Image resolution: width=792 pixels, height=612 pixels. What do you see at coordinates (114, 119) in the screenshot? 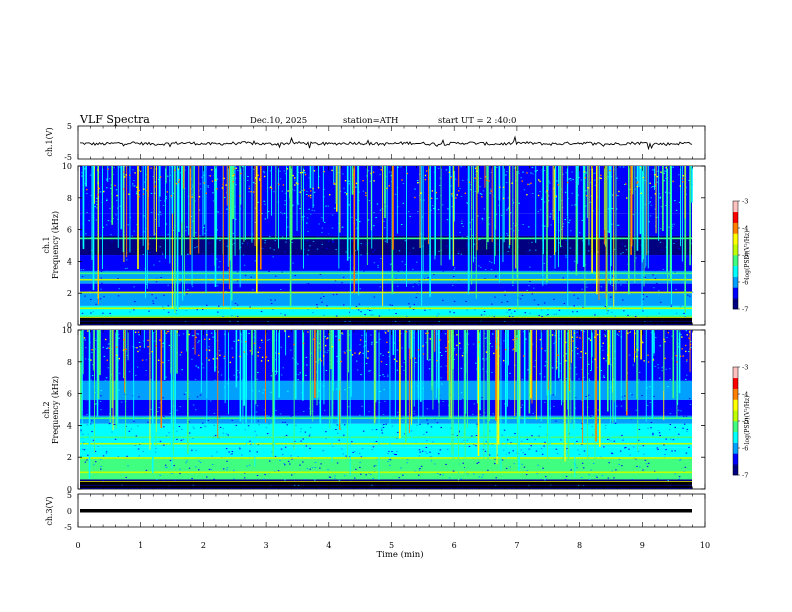
I see `figure-title: VLF Spectra` at bounding box center [114, 119].